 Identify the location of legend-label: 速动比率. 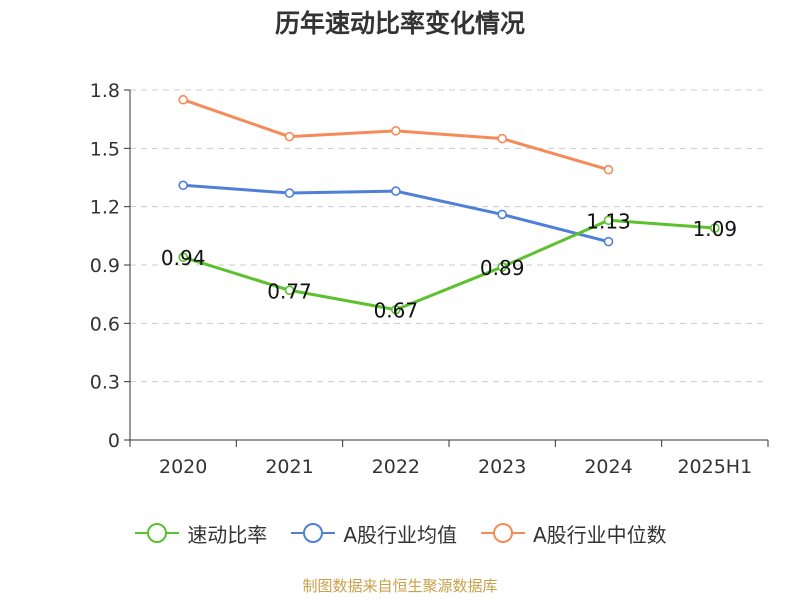
(227, 534).